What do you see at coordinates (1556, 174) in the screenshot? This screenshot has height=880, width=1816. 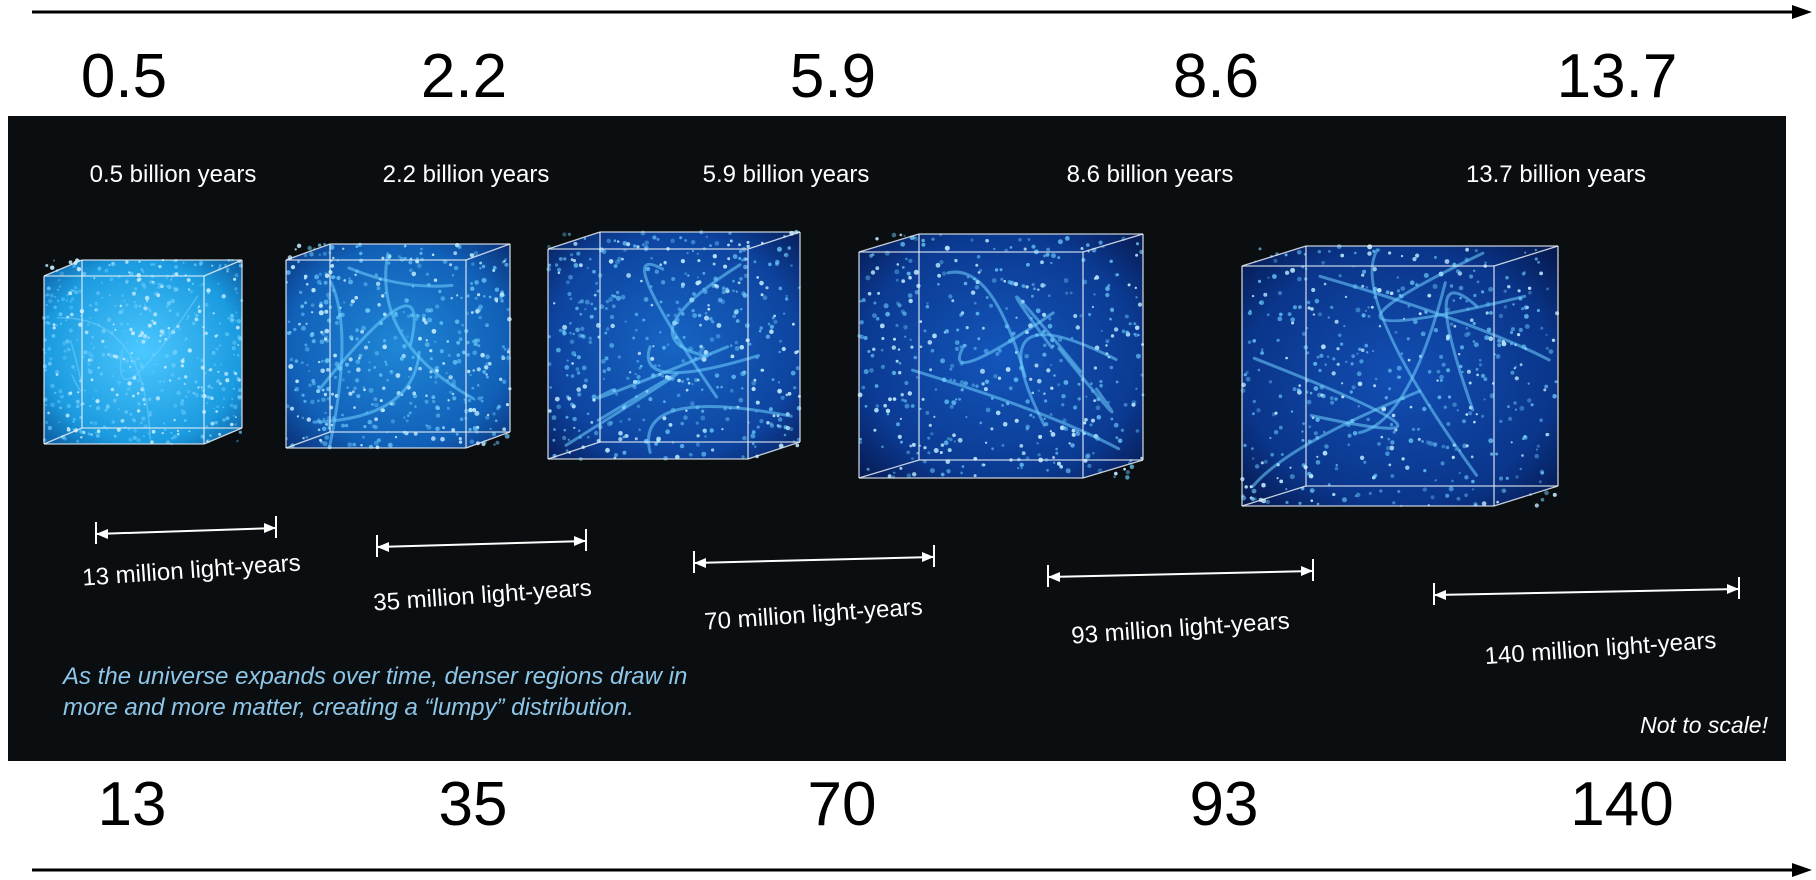 I see `time-label: 13.7 billion years` at bounding box center [1556, 174].